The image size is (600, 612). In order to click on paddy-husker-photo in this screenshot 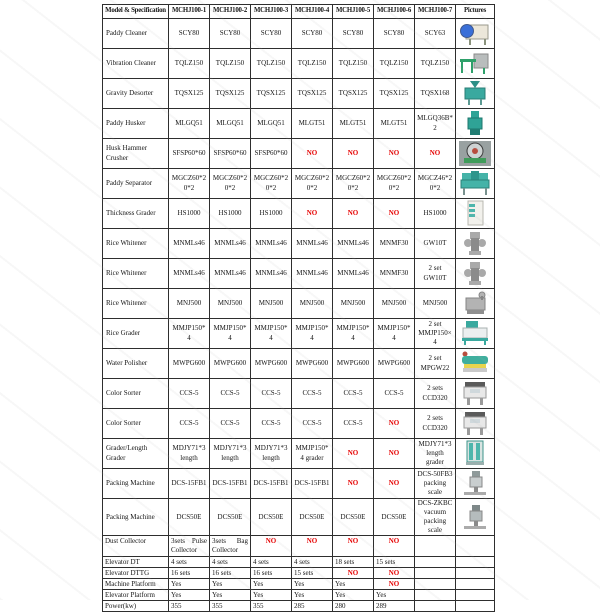, I will do `click(475, 123)`.